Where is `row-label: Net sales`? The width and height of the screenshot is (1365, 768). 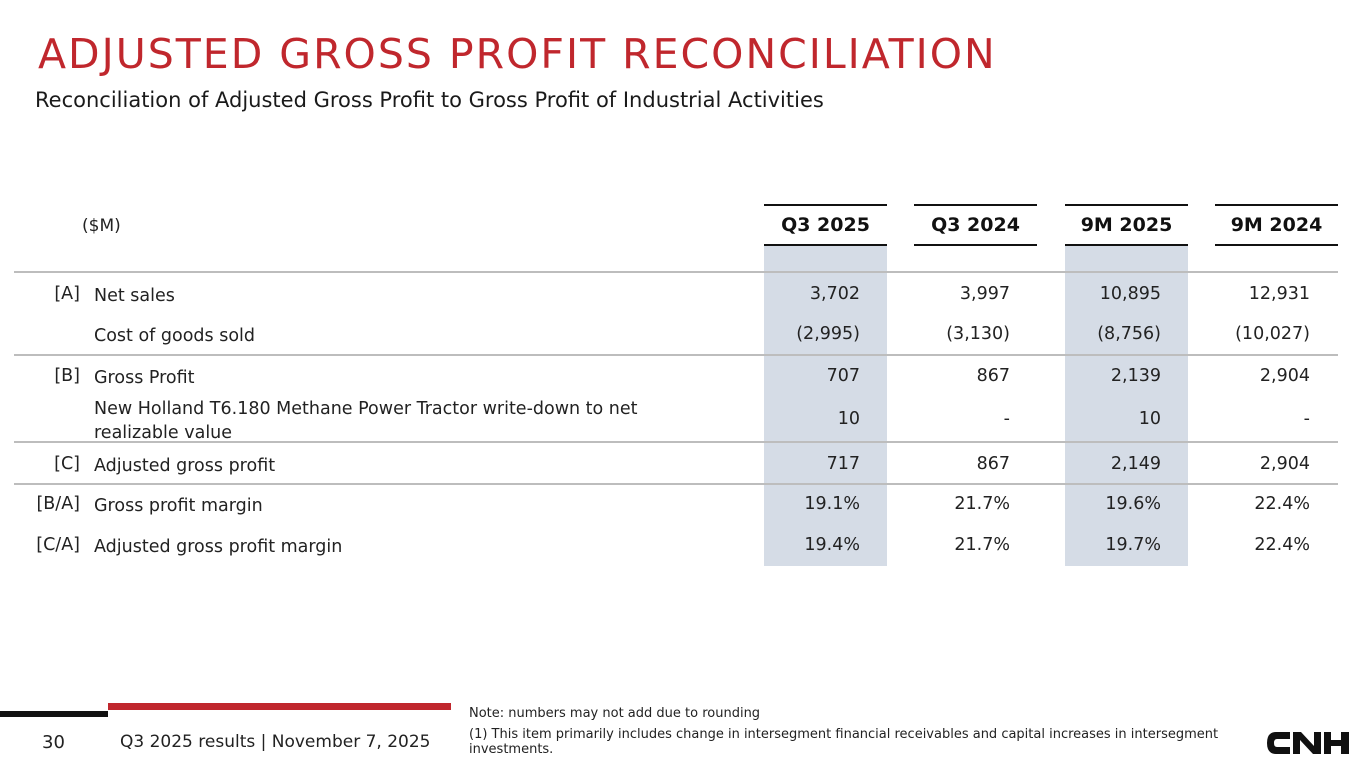 row-label: Net sales is located at coordinates (134, 296).